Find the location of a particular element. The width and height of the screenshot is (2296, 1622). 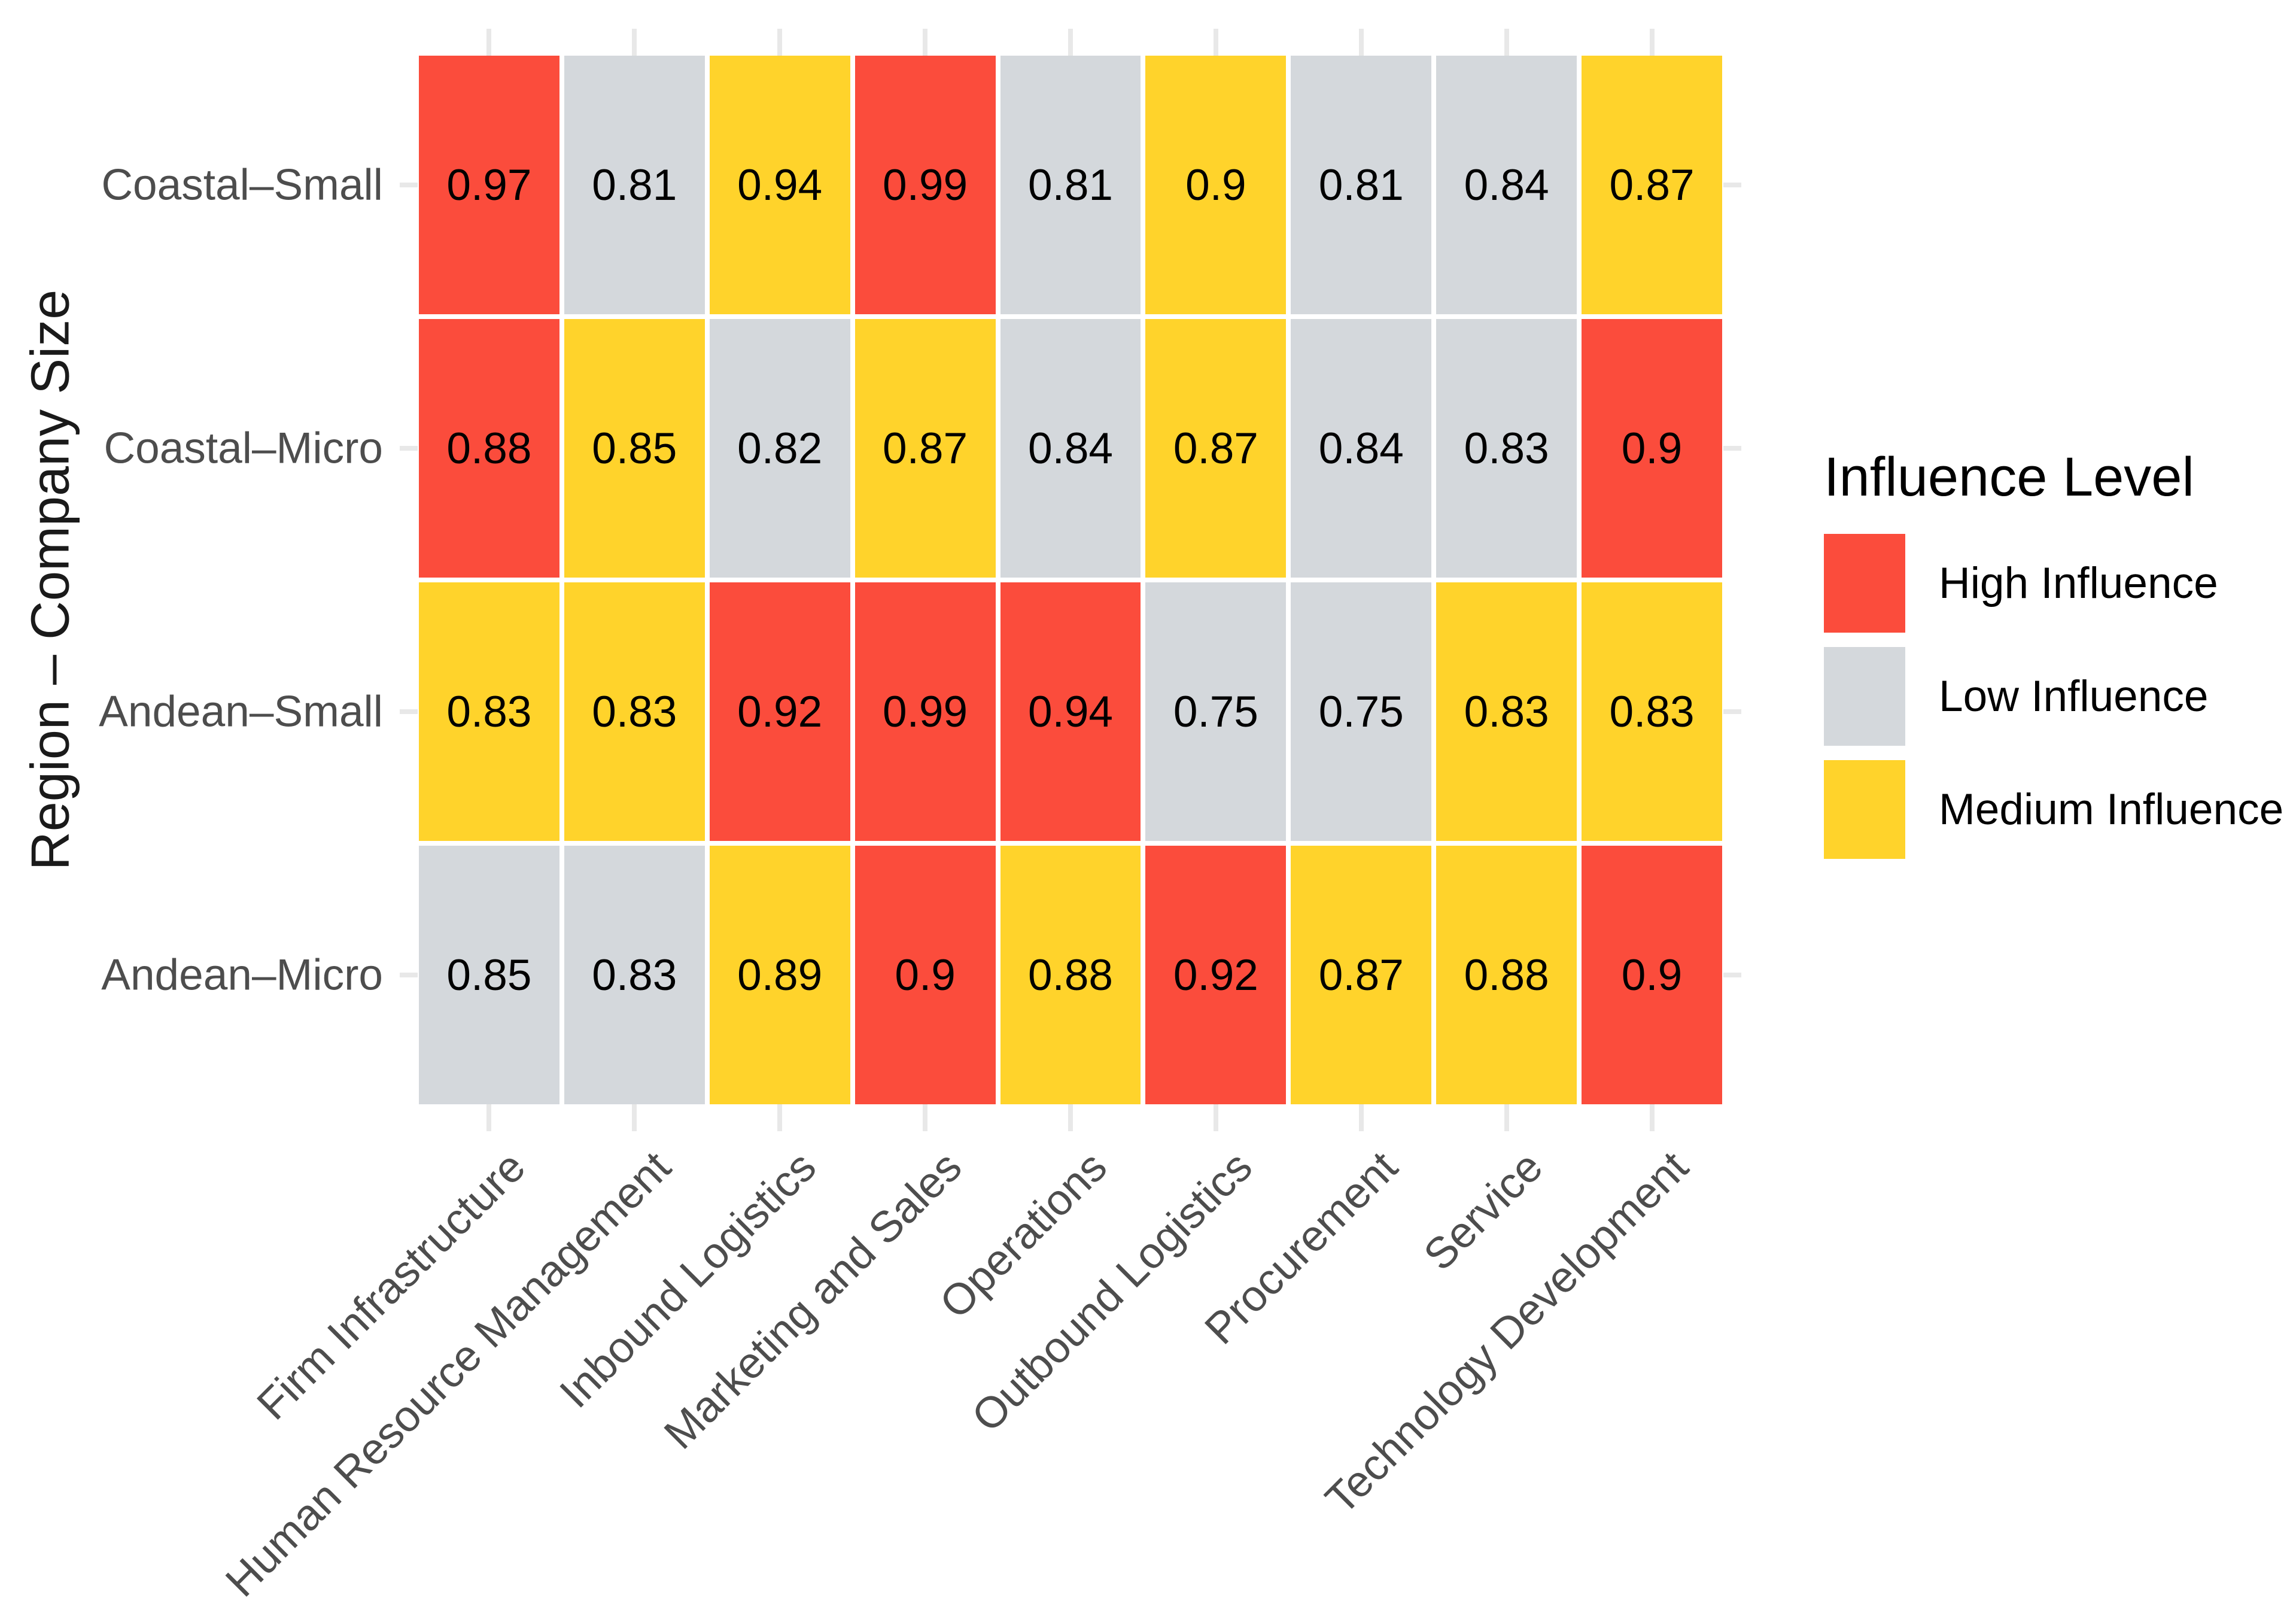

y-axis-label: Andean–Micro is located at coordinates (242, 975).